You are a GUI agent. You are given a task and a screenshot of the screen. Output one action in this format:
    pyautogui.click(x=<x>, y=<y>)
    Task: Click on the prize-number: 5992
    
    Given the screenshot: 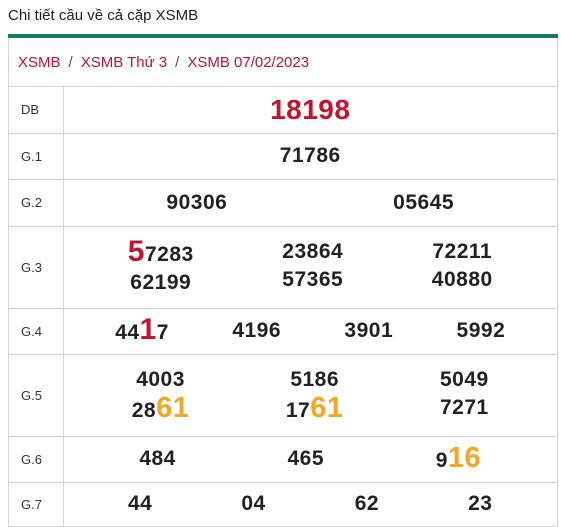 What is the action you would take?
    pyautogui.click(x=481, y=330)
    